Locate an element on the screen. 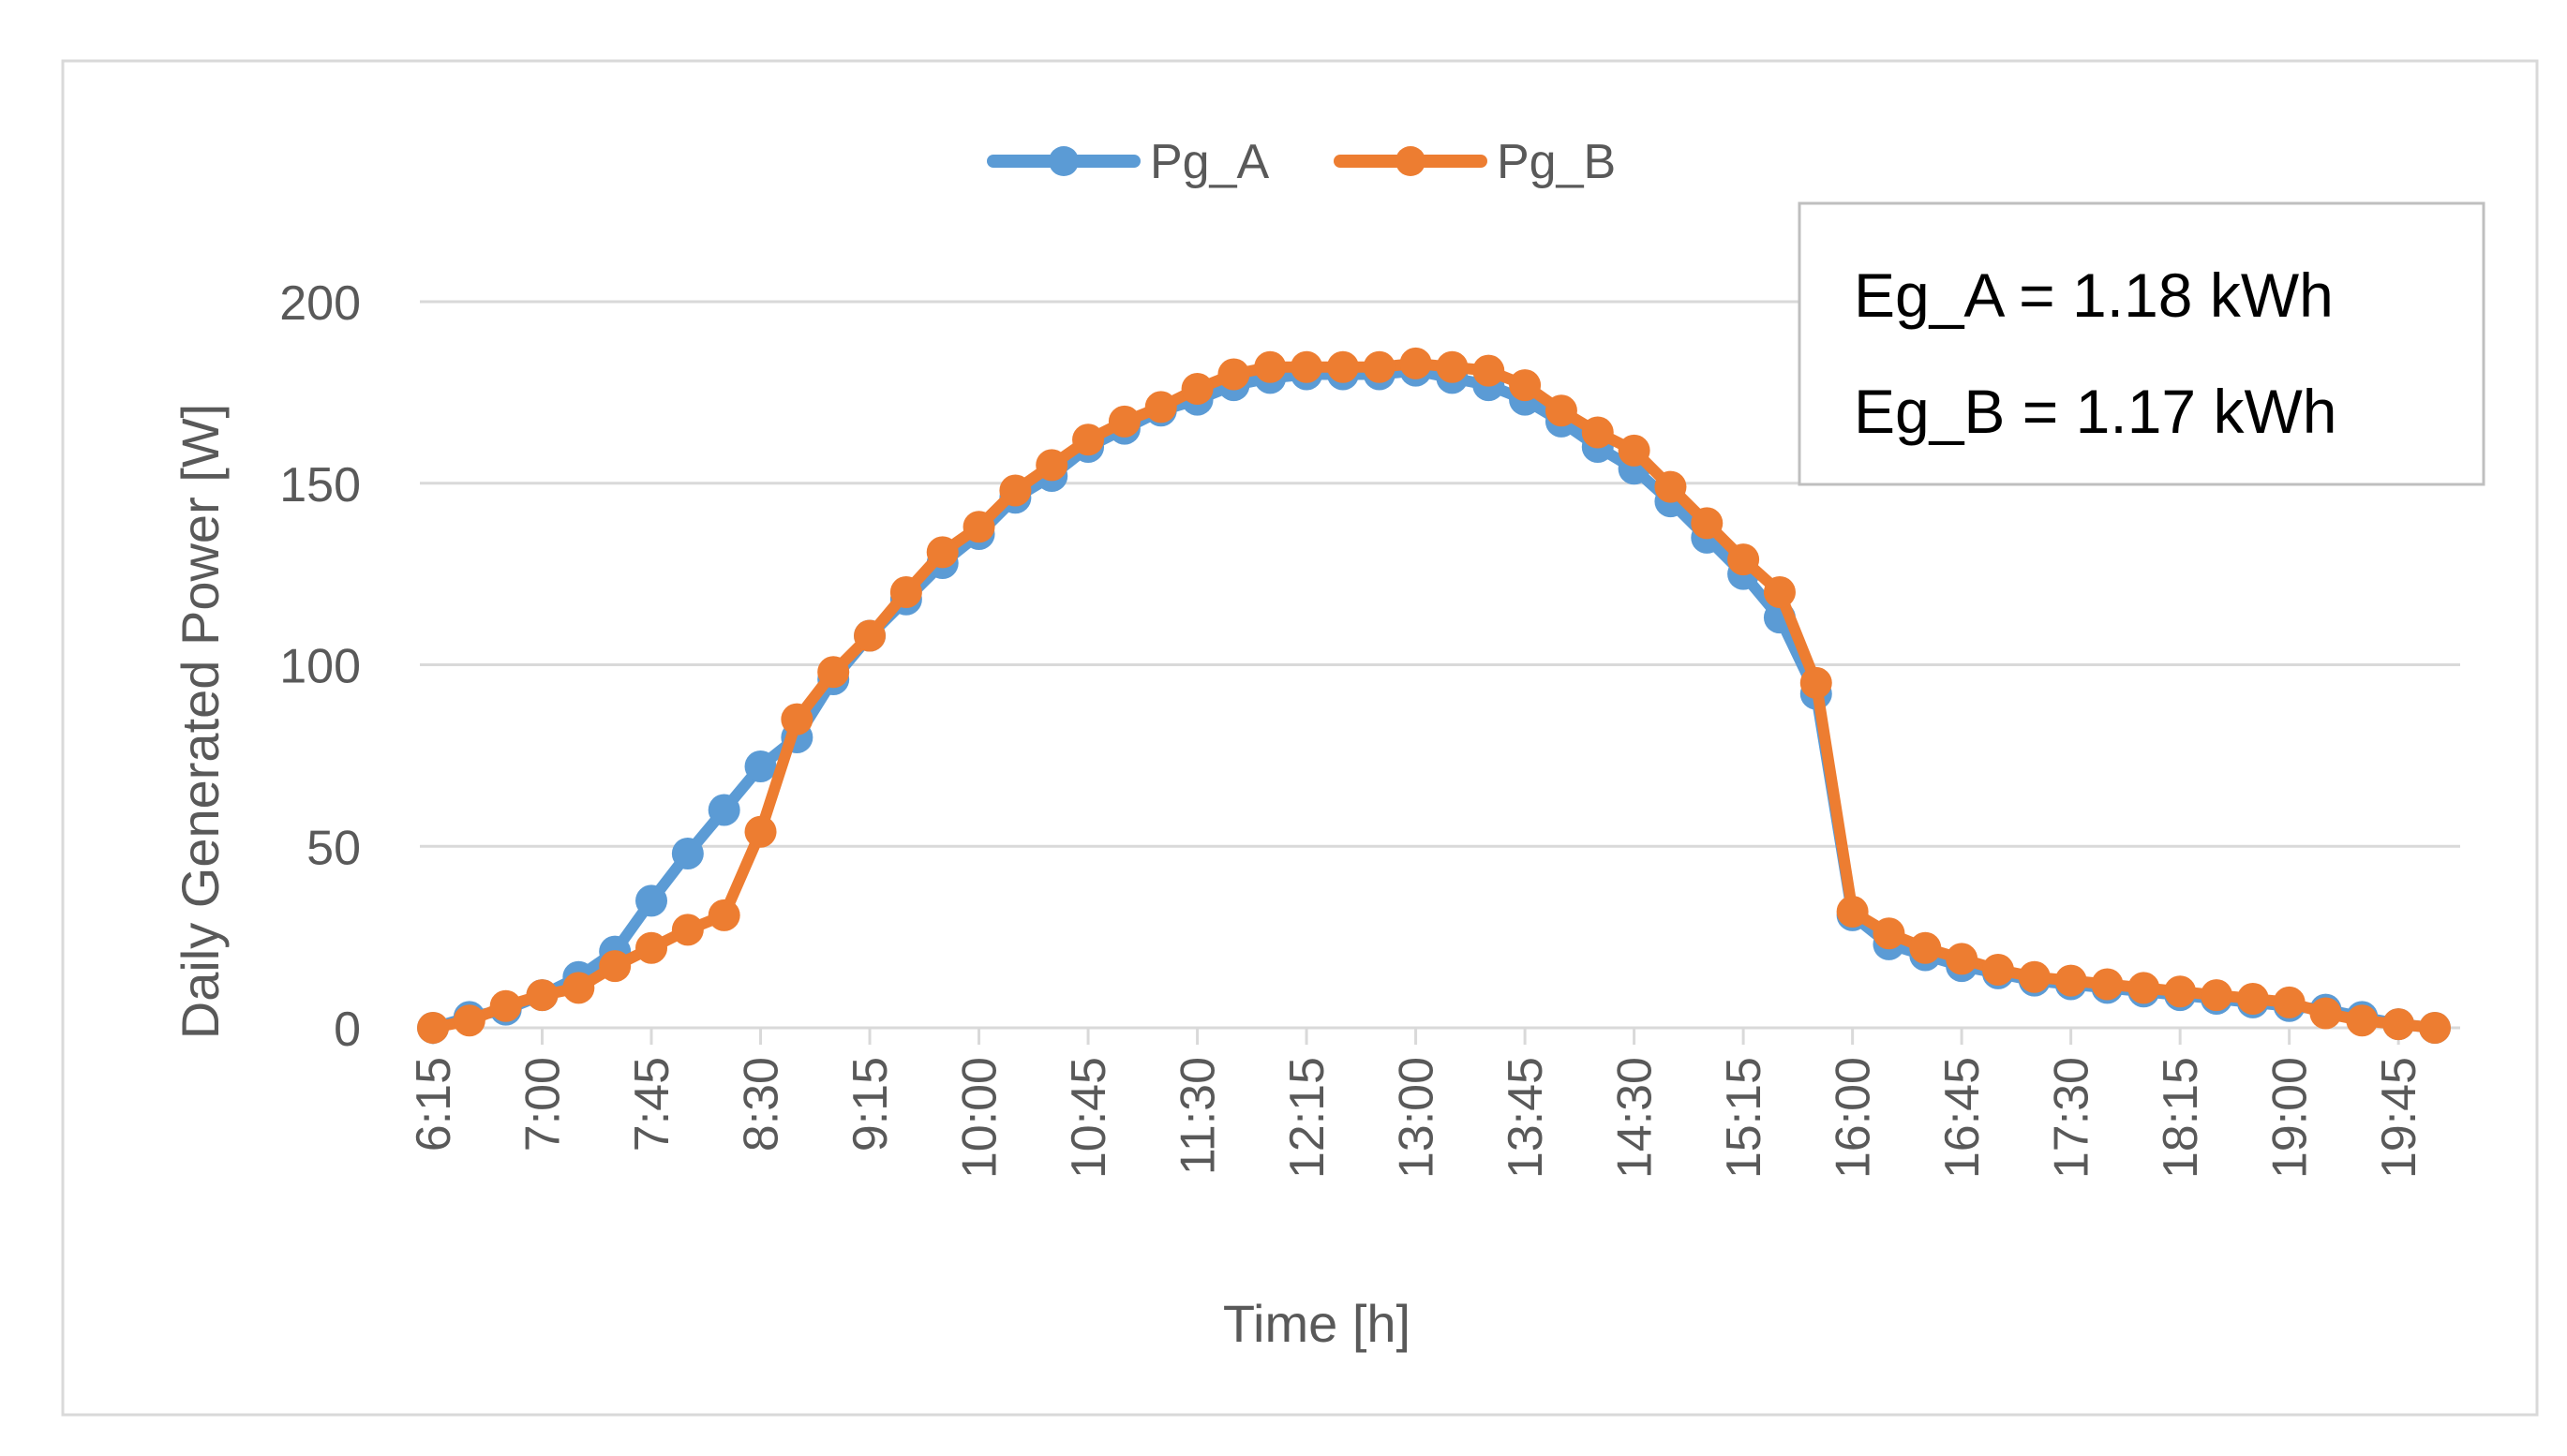 The width and height of the screenshot is (2567, 1456). legend-marker-pg-a is located at coordinates (1064, 161).